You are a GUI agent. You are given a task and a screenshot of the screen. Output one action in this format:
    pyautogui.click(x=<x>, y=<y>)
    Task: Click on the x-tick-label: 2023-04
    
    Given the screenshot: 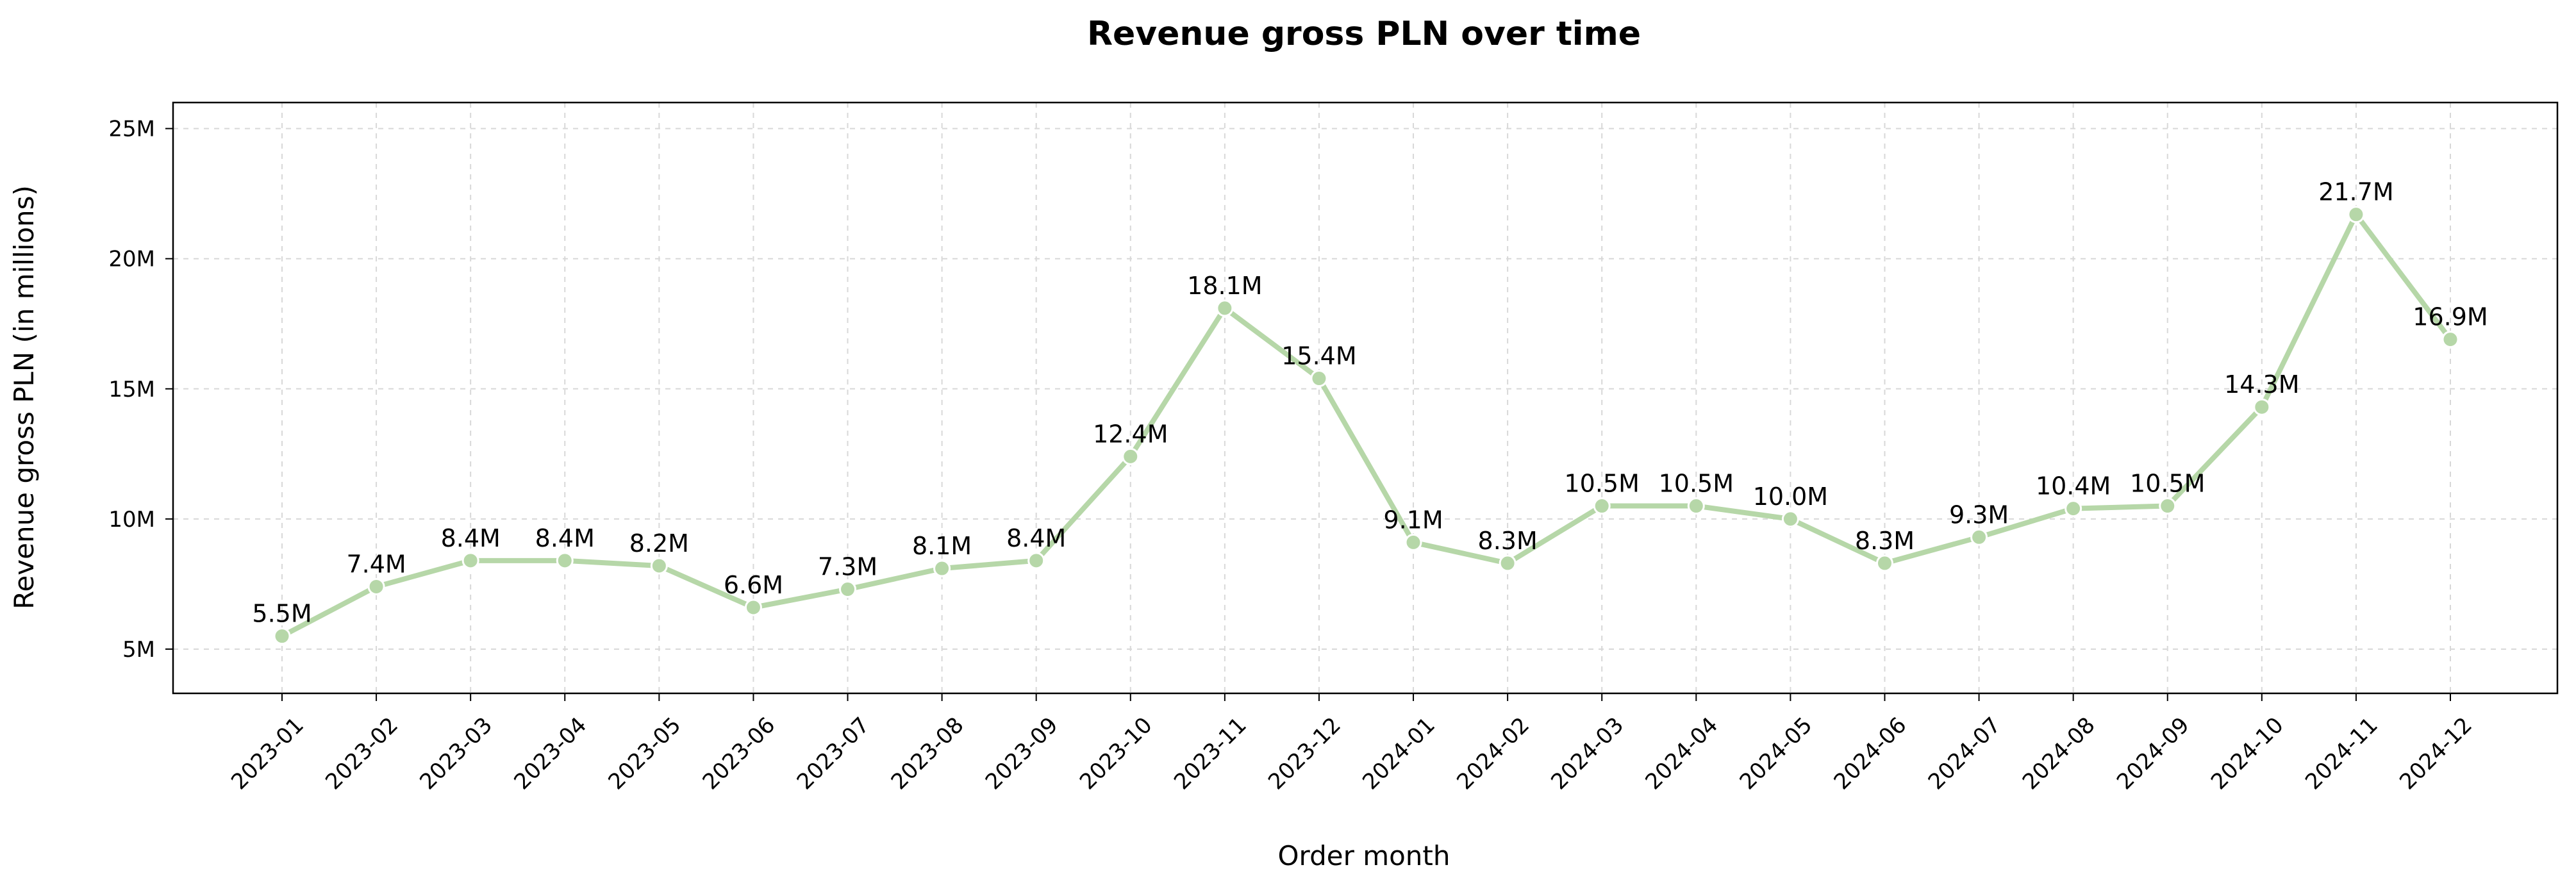 What is the action you would take?
    pyautogui.click(x=550, y=754)
    